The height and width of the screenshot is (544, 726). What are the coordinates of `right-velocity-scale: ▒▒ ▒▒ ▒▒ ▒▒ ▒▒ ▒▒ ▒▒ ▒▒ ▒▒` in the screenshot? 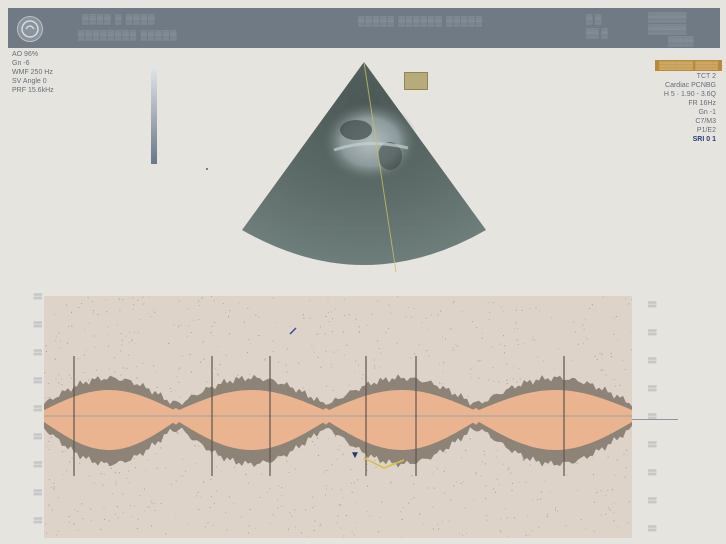 It's located at (683, 418).